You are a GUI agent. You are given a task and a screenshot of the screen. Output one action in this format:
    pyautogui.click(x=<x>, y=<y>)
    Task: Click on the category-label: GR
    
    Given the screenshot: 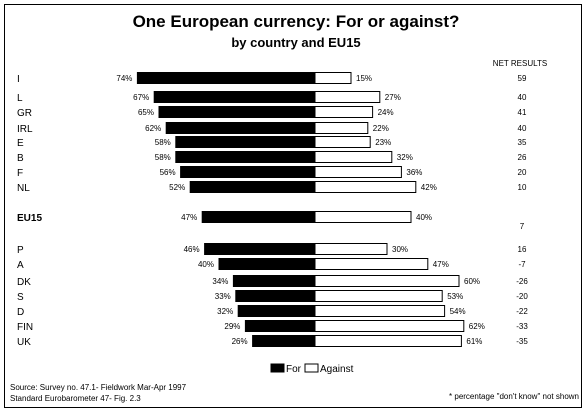 What is the action you would take?
    pyautogui.click(x=24, y=113)
    